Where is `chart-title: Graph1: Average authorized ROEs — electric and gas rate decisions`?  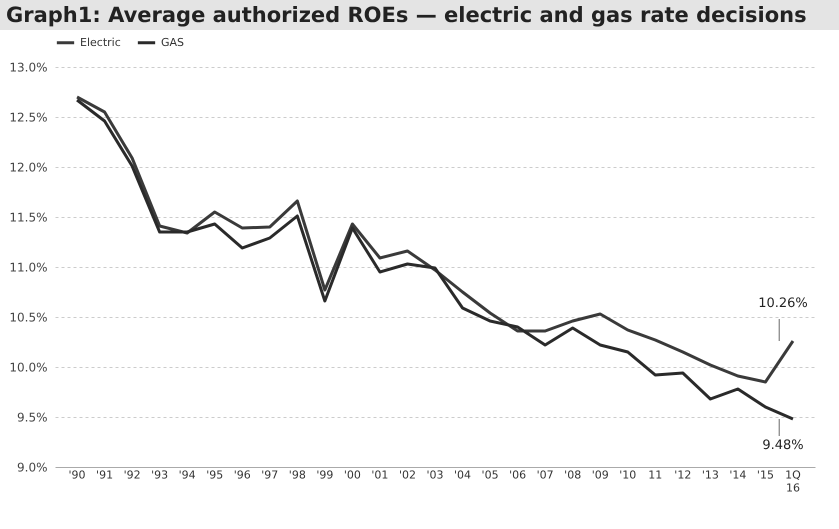
chart-title: Graph1: Average authorized ROEs — electric and gas rate decisions is located at coordinates (419, 15).